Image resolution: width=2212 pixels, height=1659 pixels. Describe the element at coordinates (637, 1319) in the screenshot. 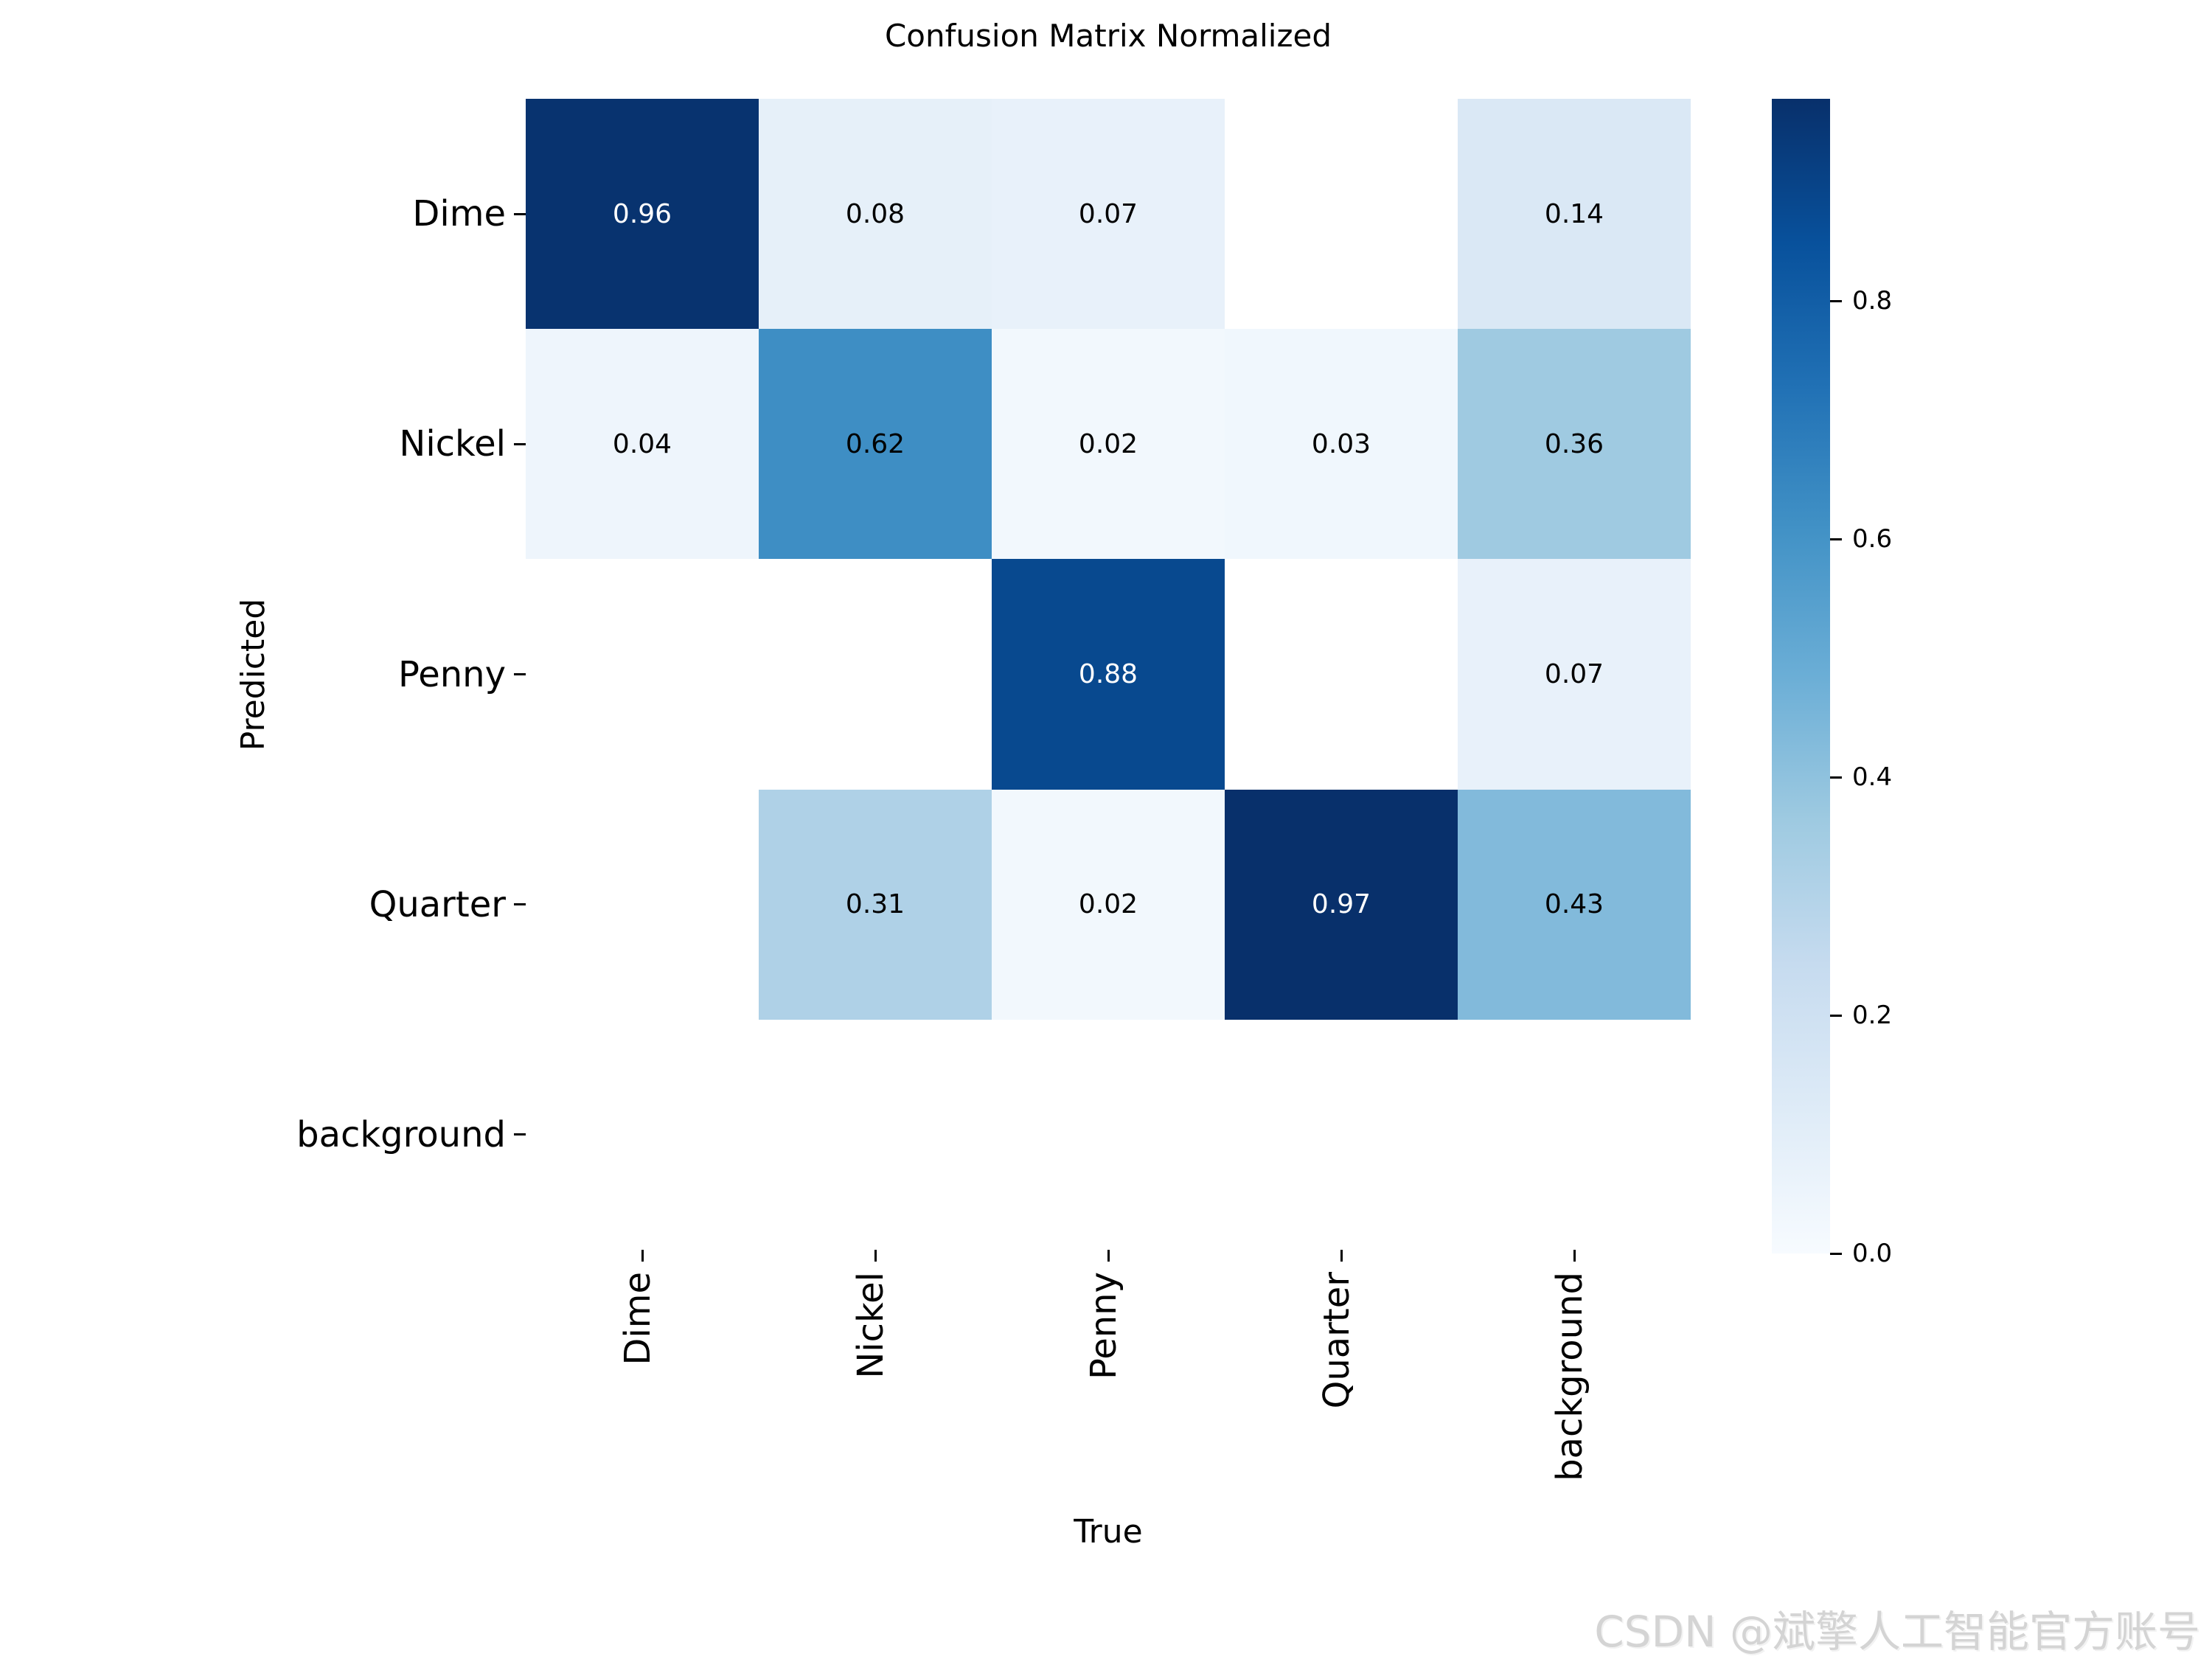

I see `x-tick-label: Dime` at that location.